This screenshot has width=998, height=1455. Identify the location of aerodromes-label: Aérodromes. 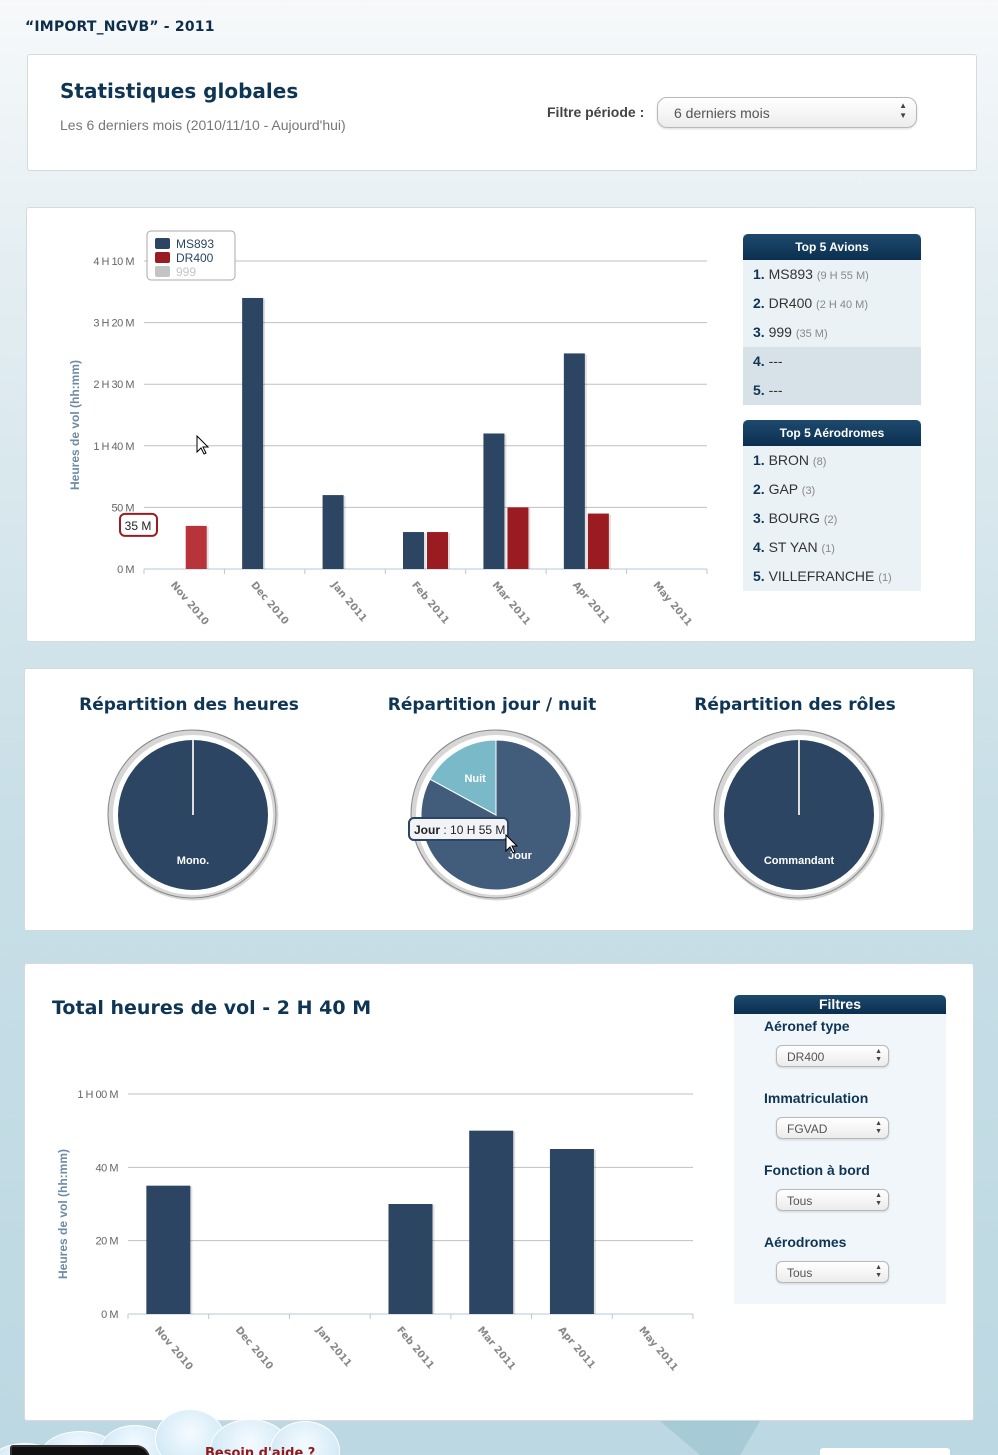
(805, 1242).